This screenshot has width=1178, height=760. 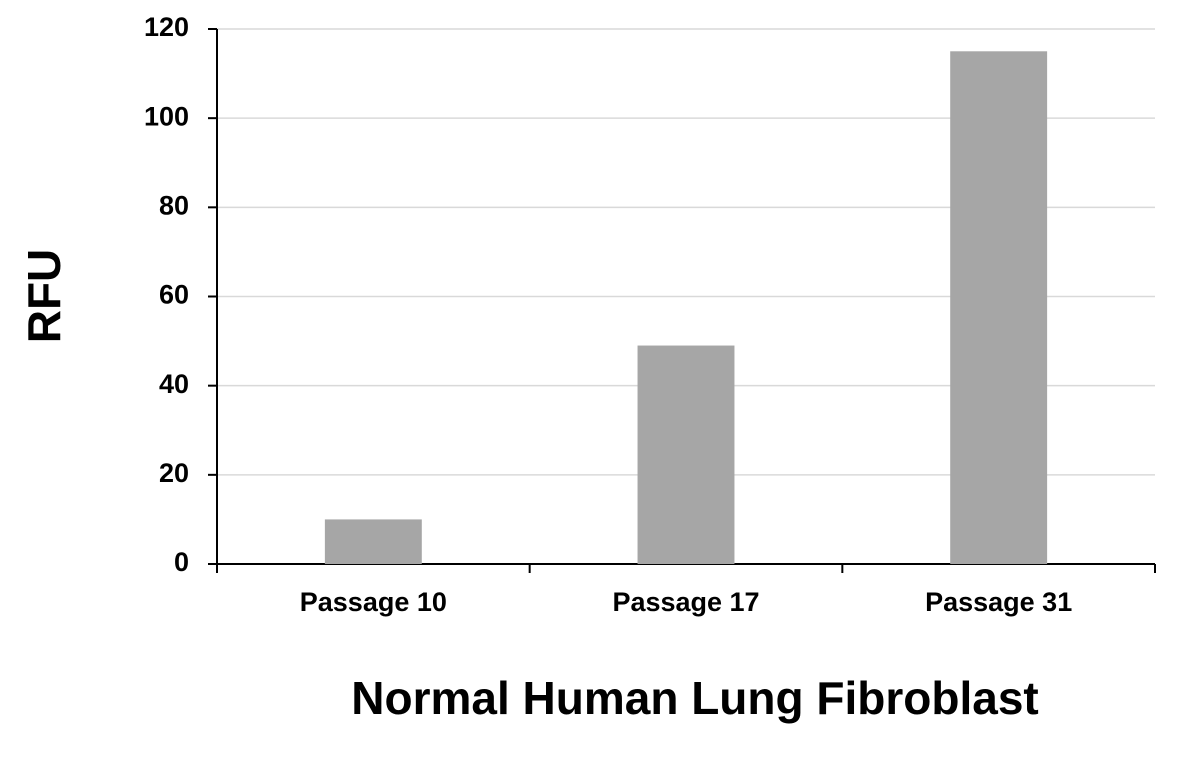 What do you see at coordinates (174, 205) in the screenshot?
I see `y-tick-label: 80` at bounding box center [174, 205].